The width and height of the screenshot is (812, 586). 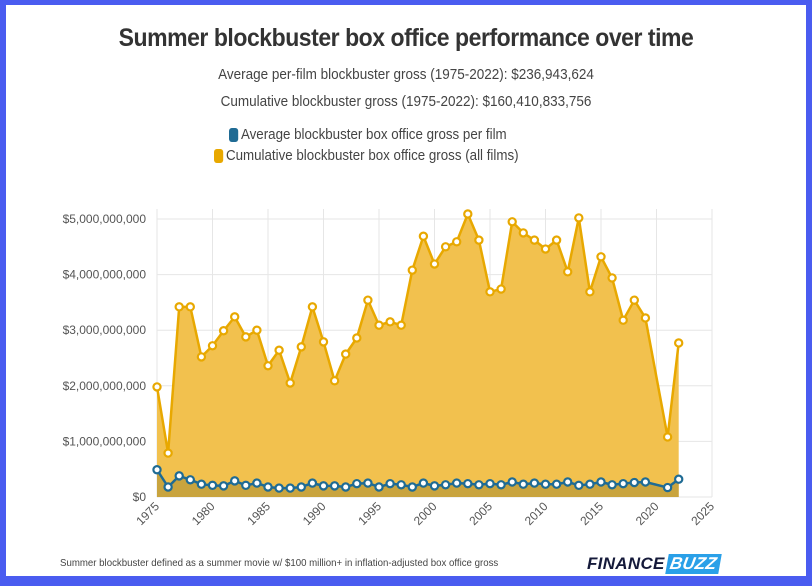 What do you see at coordinates (140, 497) in the screenshot?
I see `y-tick-label: $0` at bounding box center [140, 497].